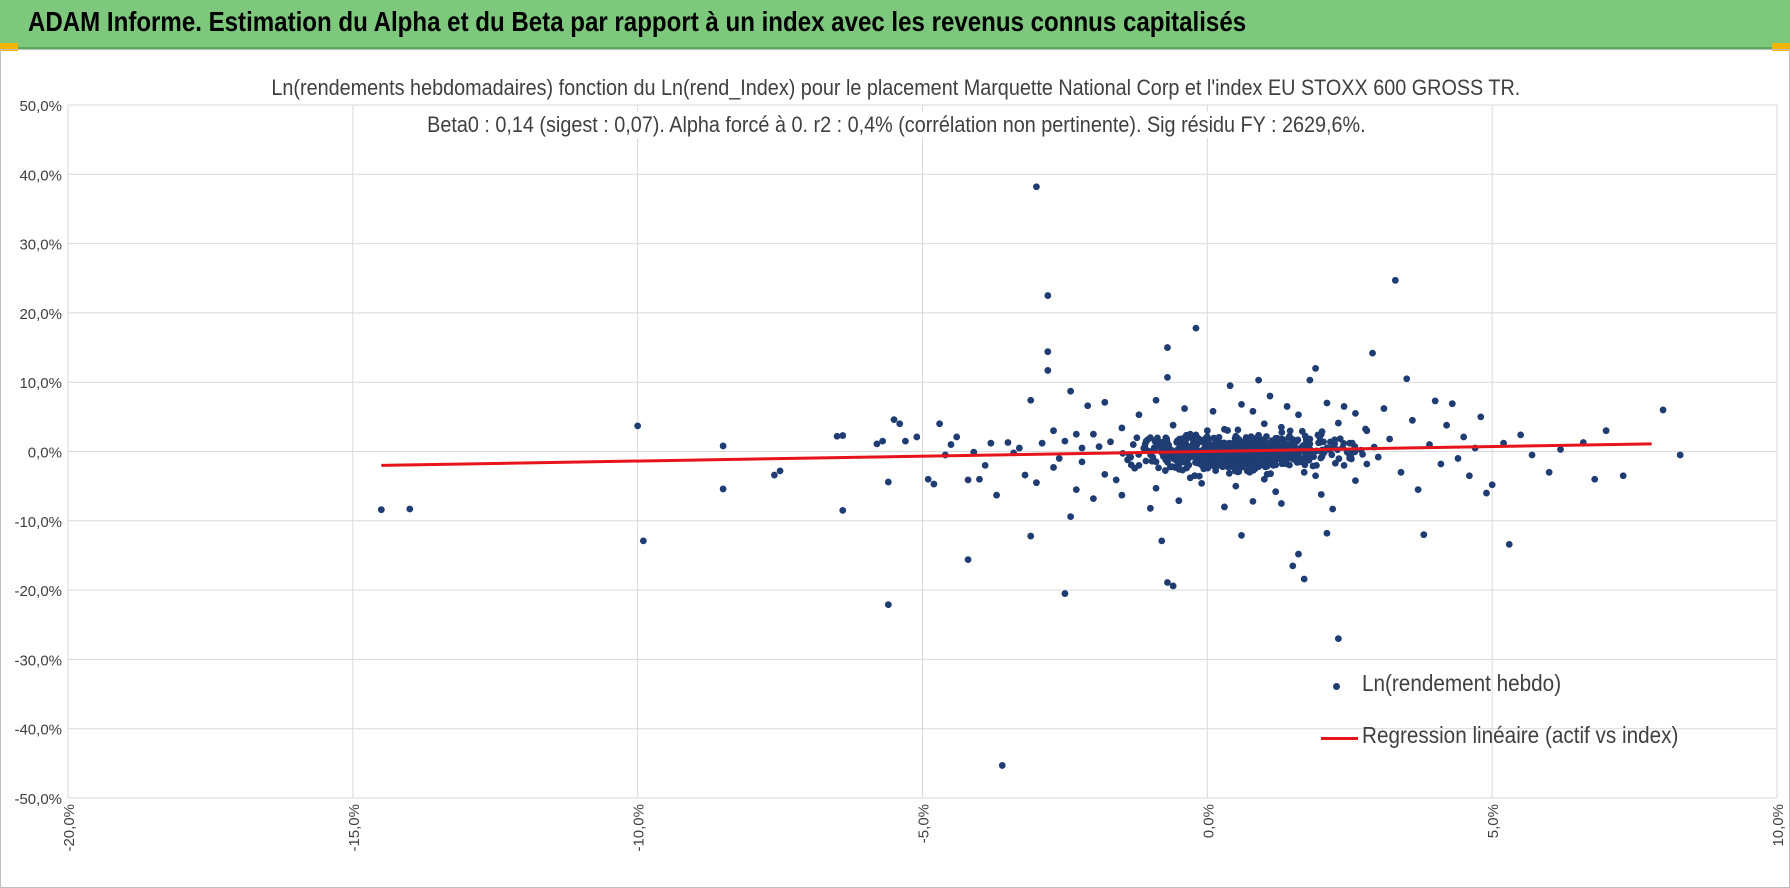 This screenshot has width=1790, height=888. What do you see at coordinates (40, 383) in the screenshot?
I see `y-tick-label: 10,0%` at bounding box center [40, 383].